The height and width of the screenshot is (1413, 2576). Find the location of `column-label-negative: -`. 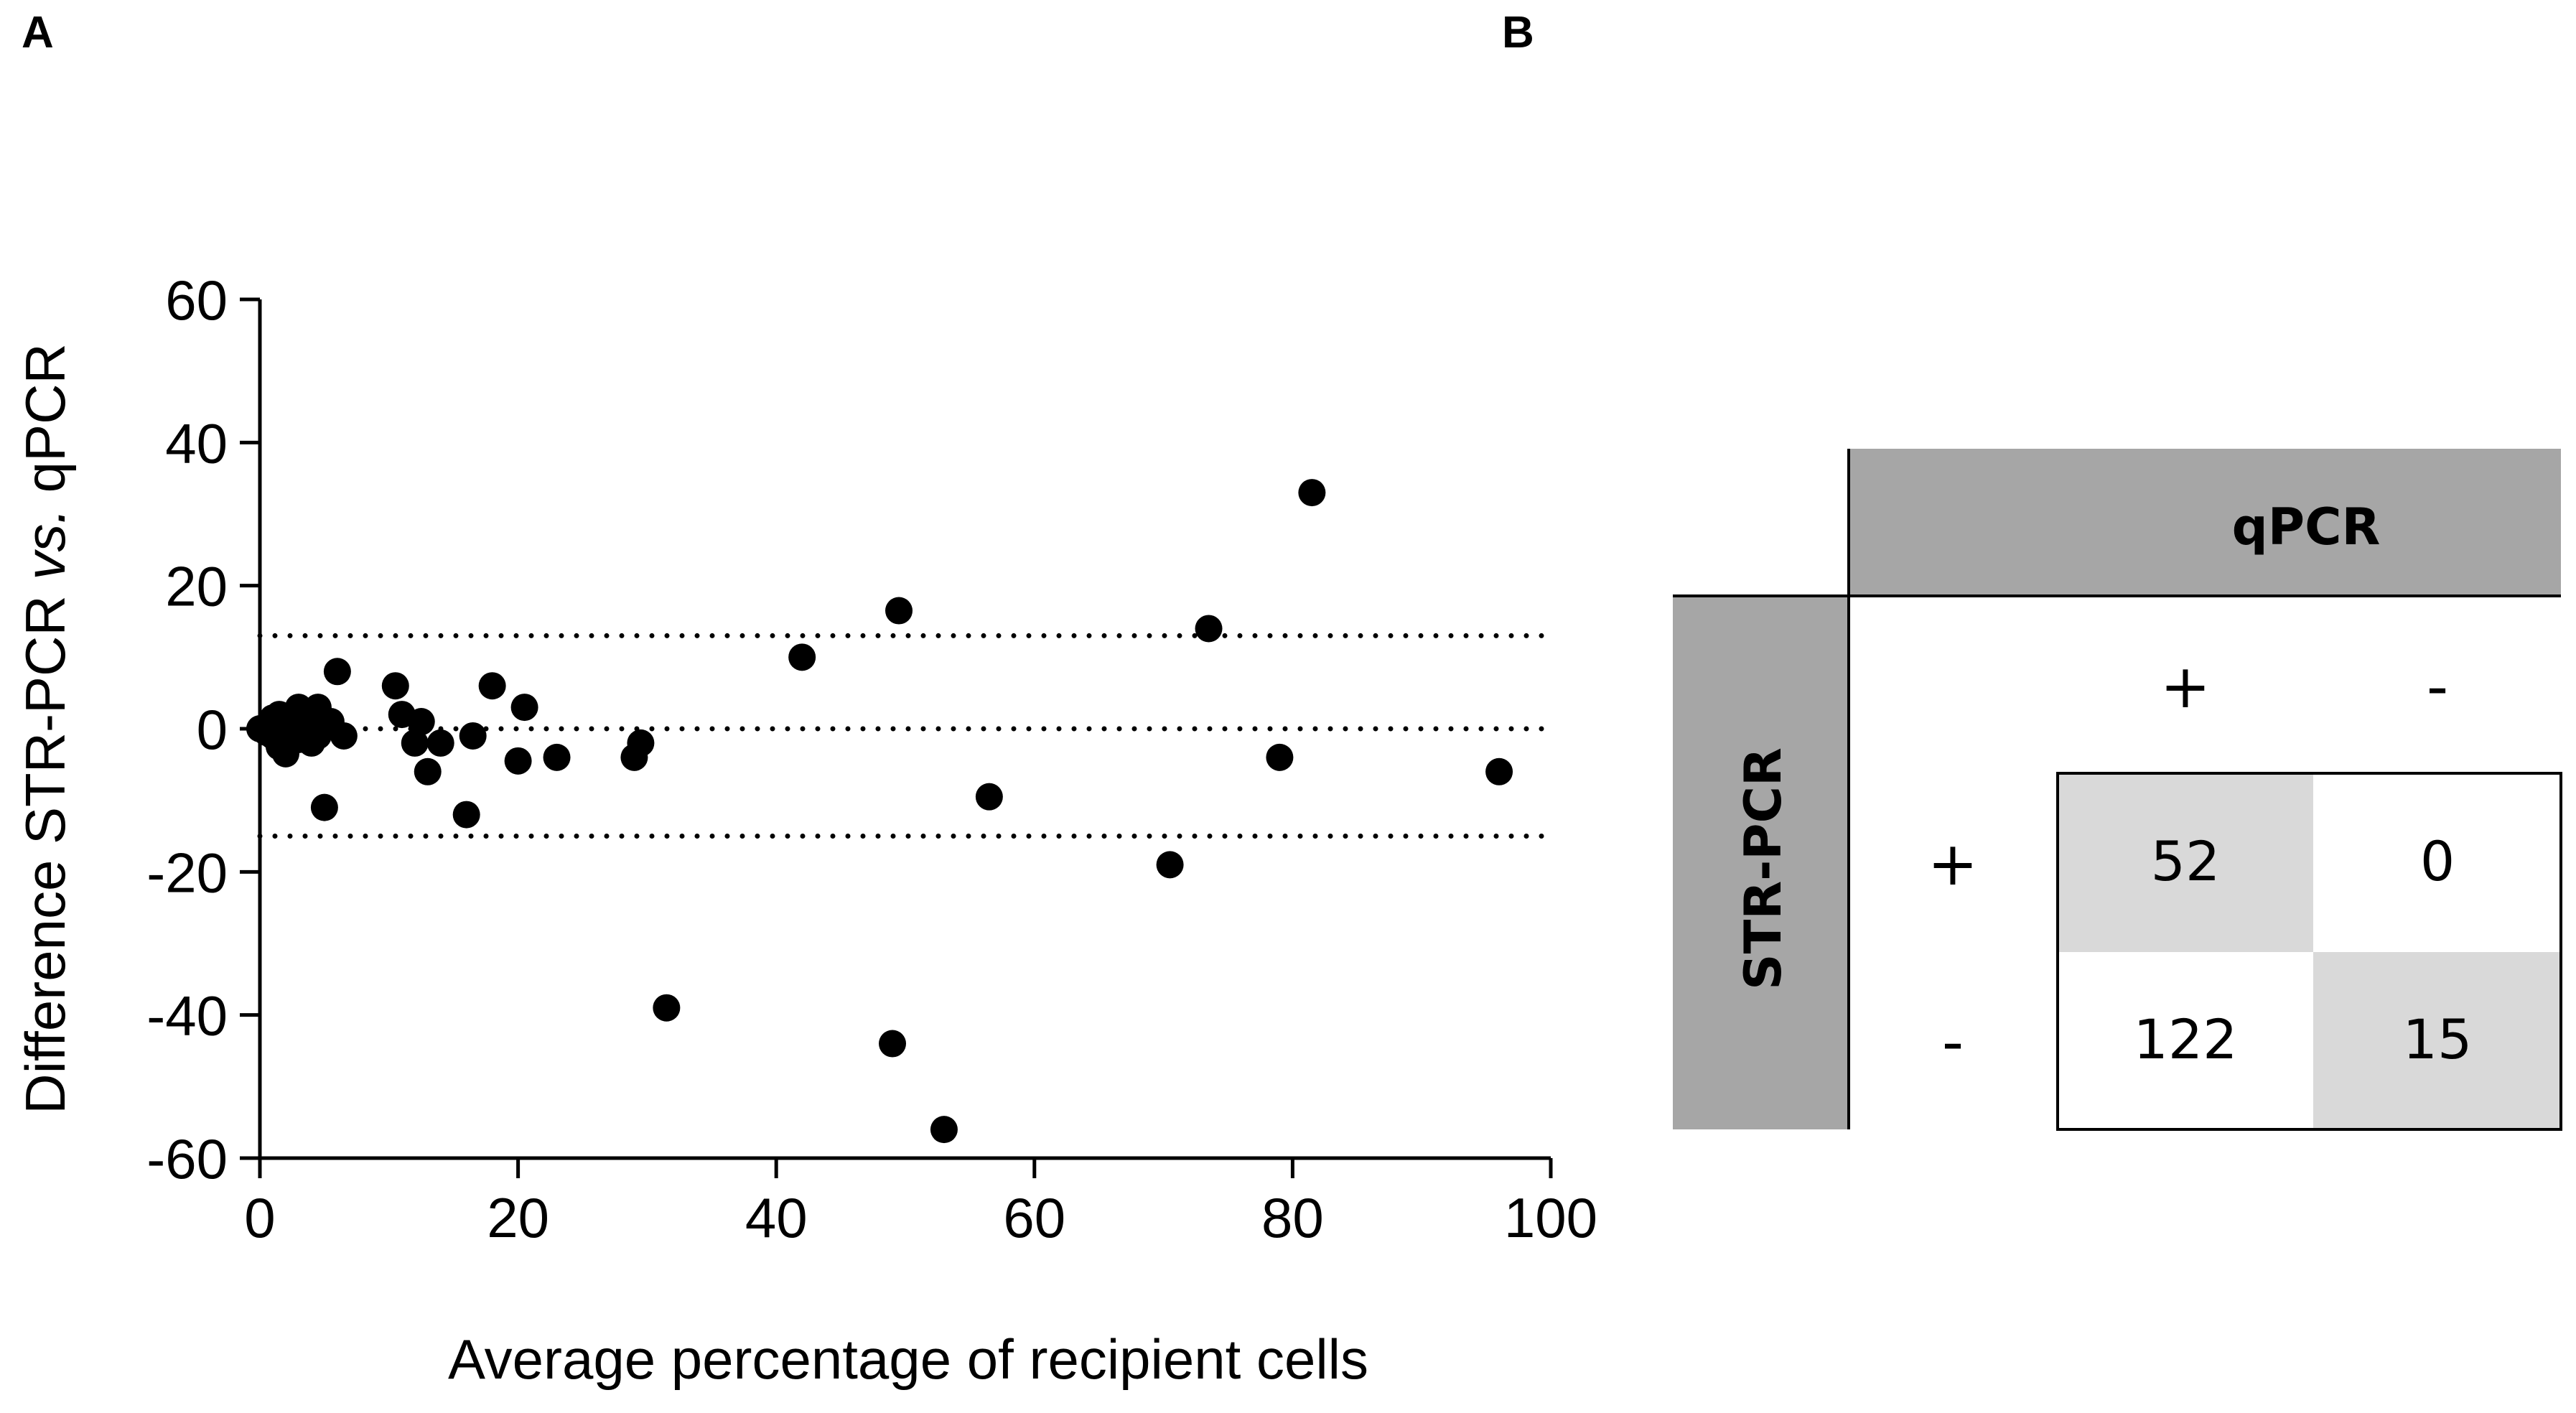

column-label-negative: - is located at coordinates (2437, 686).